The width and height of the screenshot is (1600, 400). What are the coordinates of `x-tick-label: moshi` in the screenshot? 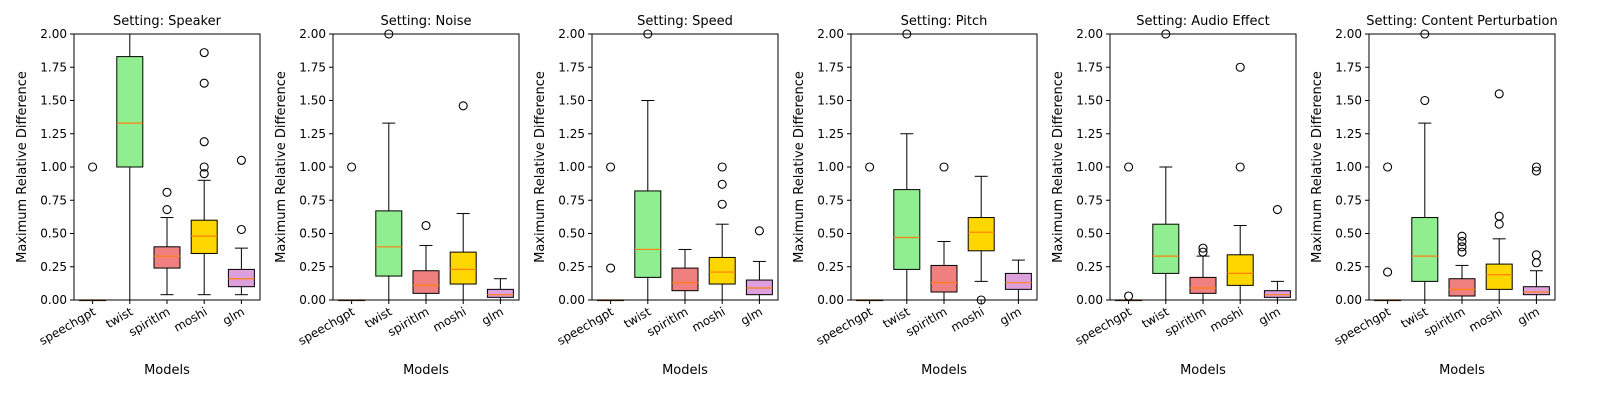 It's located at (190, 319).